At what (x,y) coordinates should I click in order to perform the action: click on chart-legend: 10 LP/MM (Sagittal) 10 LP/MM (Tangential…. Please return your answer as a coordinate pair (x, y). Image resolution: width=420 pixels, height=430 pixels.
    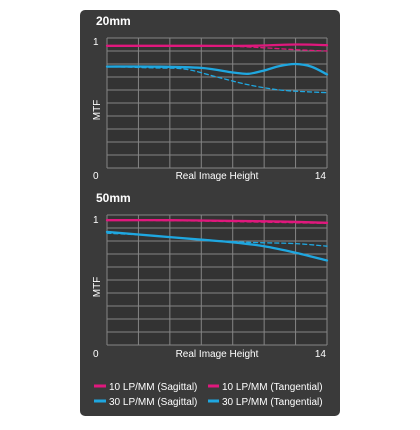
    Looking at the image, I should click on (208, 395).